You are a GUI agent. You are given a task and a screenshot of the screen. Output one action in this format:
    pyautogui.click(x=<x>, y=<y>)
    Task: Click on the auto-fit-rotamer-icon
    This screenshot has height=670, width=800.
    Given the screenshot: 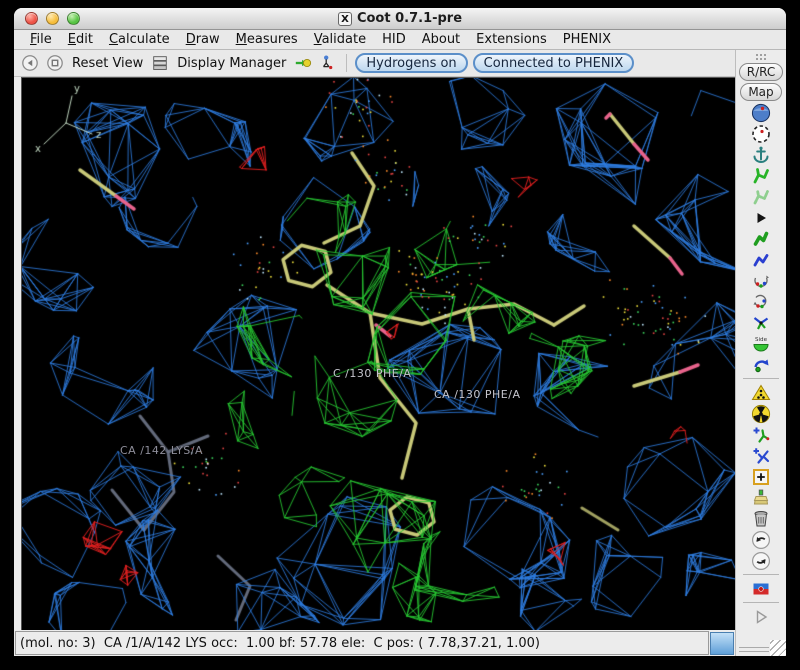 What is the action you would take?
    pyautogui.click(x=761, y=280)
    